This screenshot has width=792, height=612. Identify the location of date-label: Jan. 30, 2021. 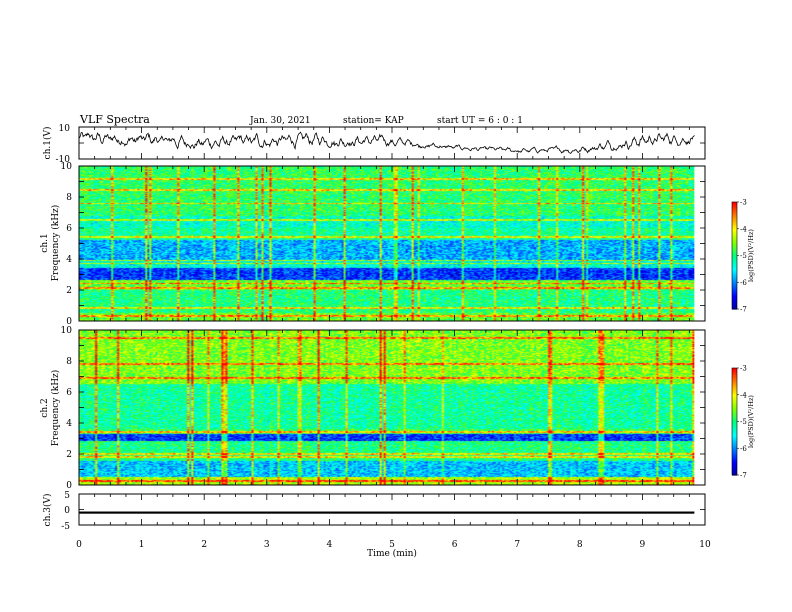
(280, 121).